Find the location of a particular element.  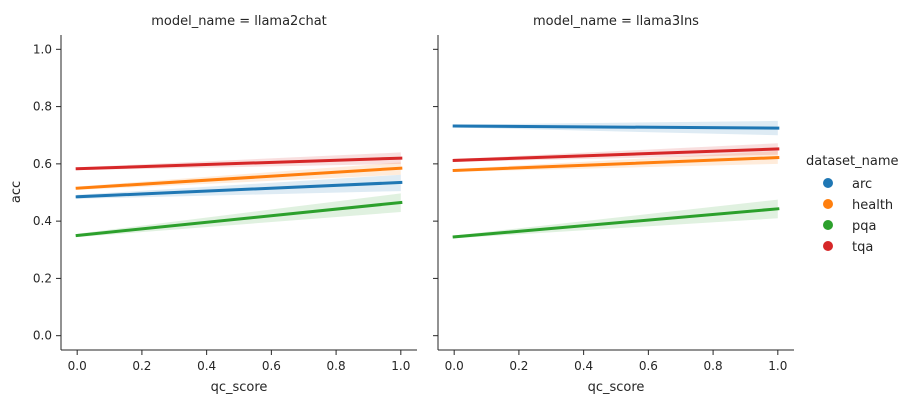

legend: dataset_name arc health pqa tqa is located at coordinates (852, 204).